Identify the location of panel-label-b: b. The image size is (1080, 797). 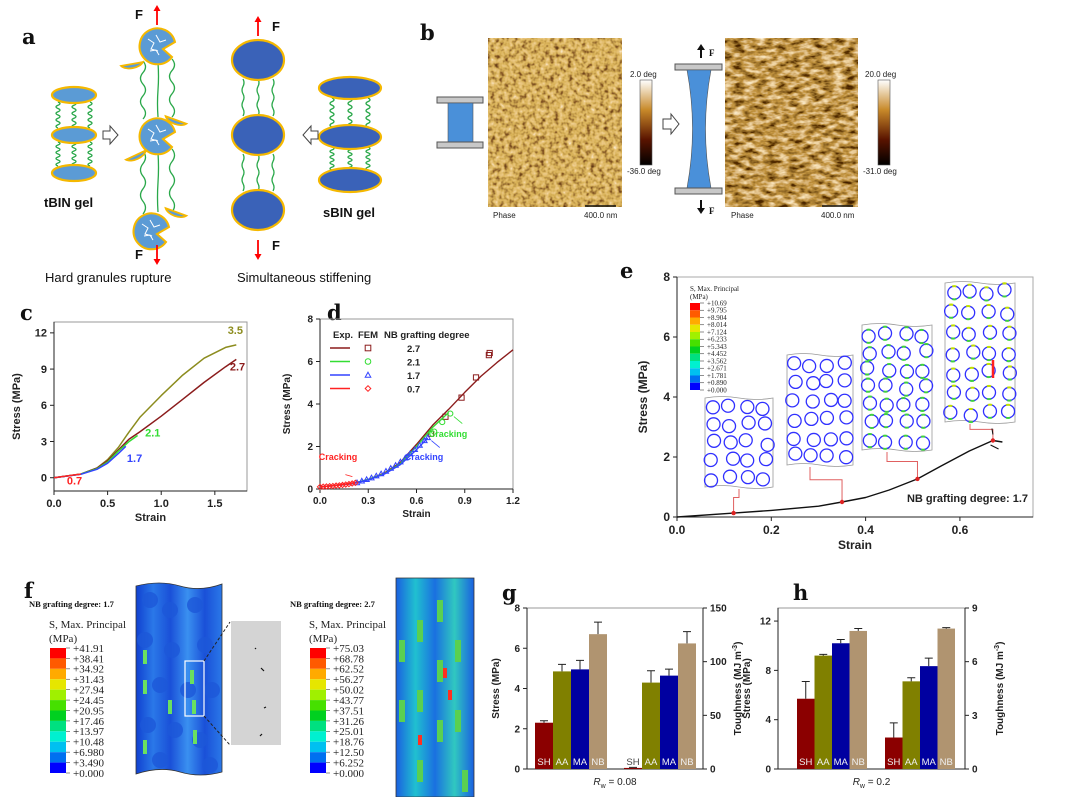
(427, 32).